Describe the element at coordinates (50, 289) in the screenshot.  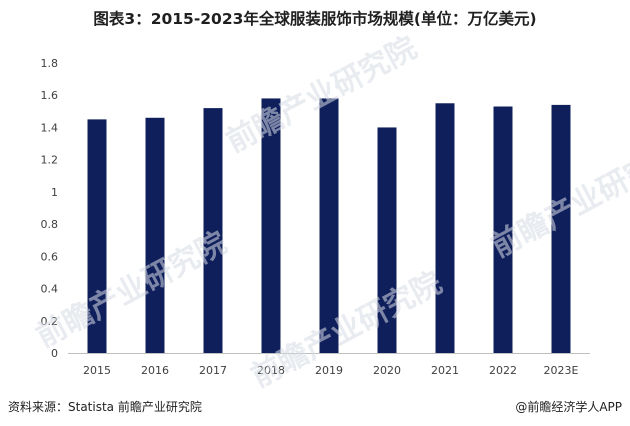
I see `y-tick-label: 0.4` at that location.